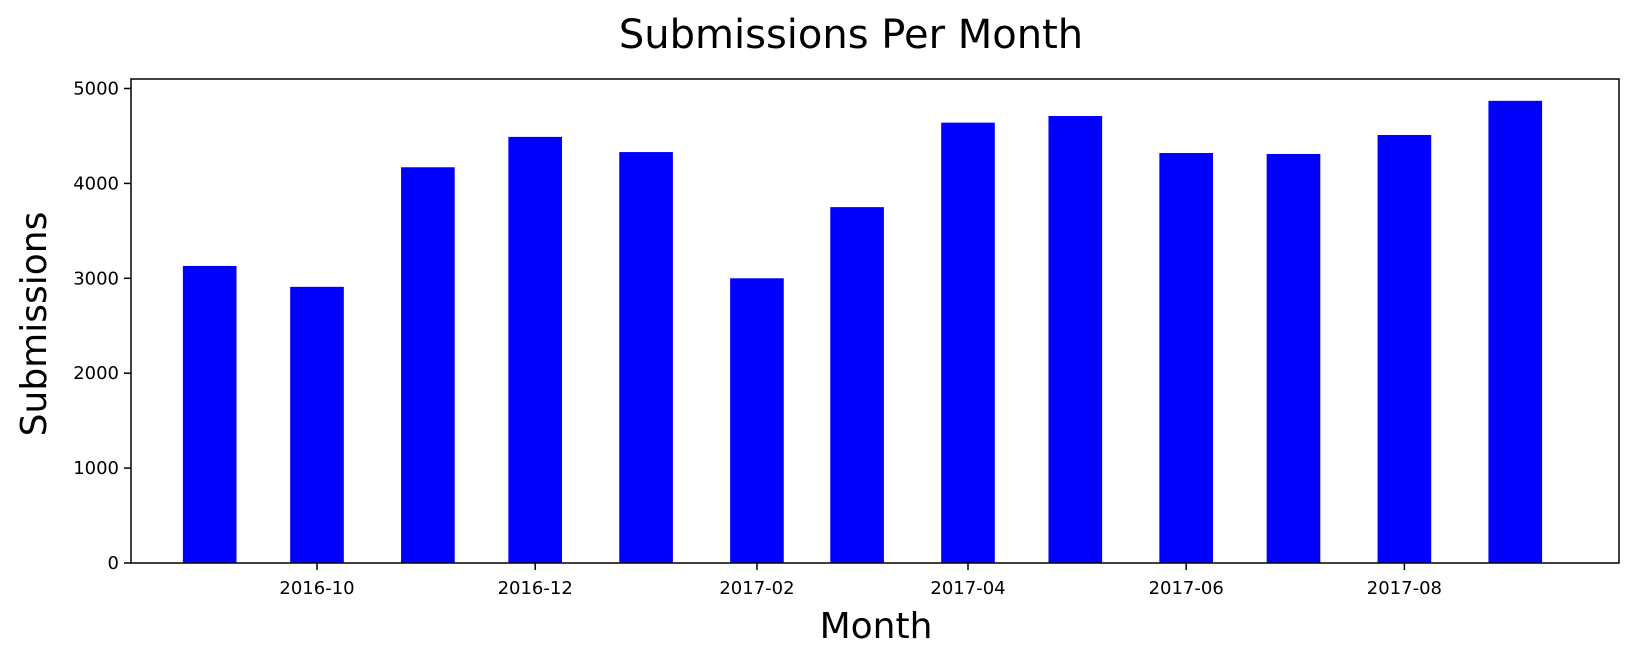 The image size is (1638, 663). Describe the element at coordinates (967, 588) in the screenshot. I see `x-tick-label: 2017-04` at that location.